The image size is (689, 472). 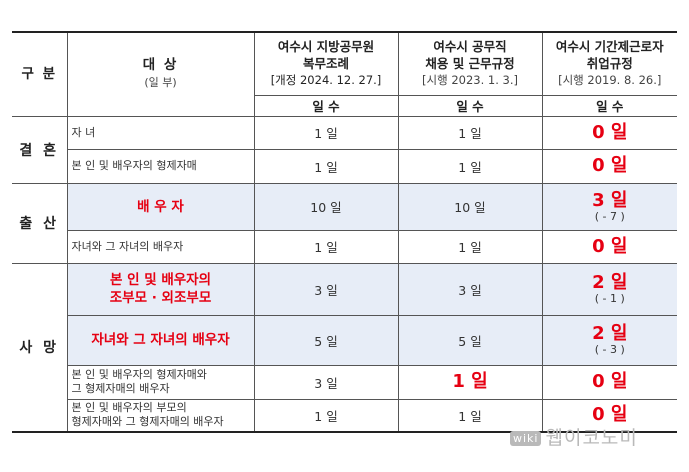 What do you see at coordinates (326, 340) in the screenshot?
I see `col1-days: 5 일` at bounding box center [326, 340].